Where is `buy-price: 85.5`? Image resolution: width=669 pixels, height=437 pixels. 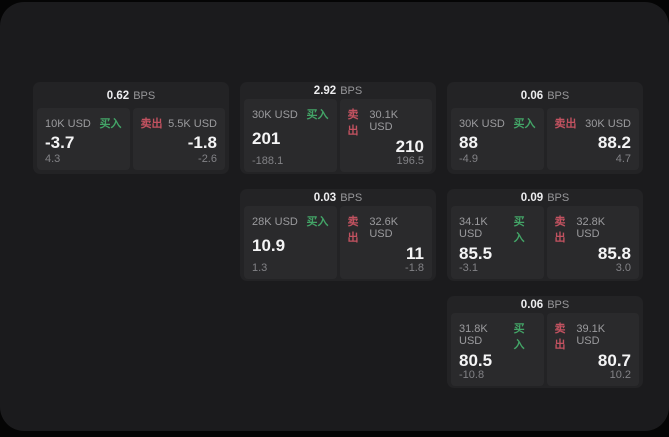
buy-price: 85.5 is located at coordinates (476, 253).